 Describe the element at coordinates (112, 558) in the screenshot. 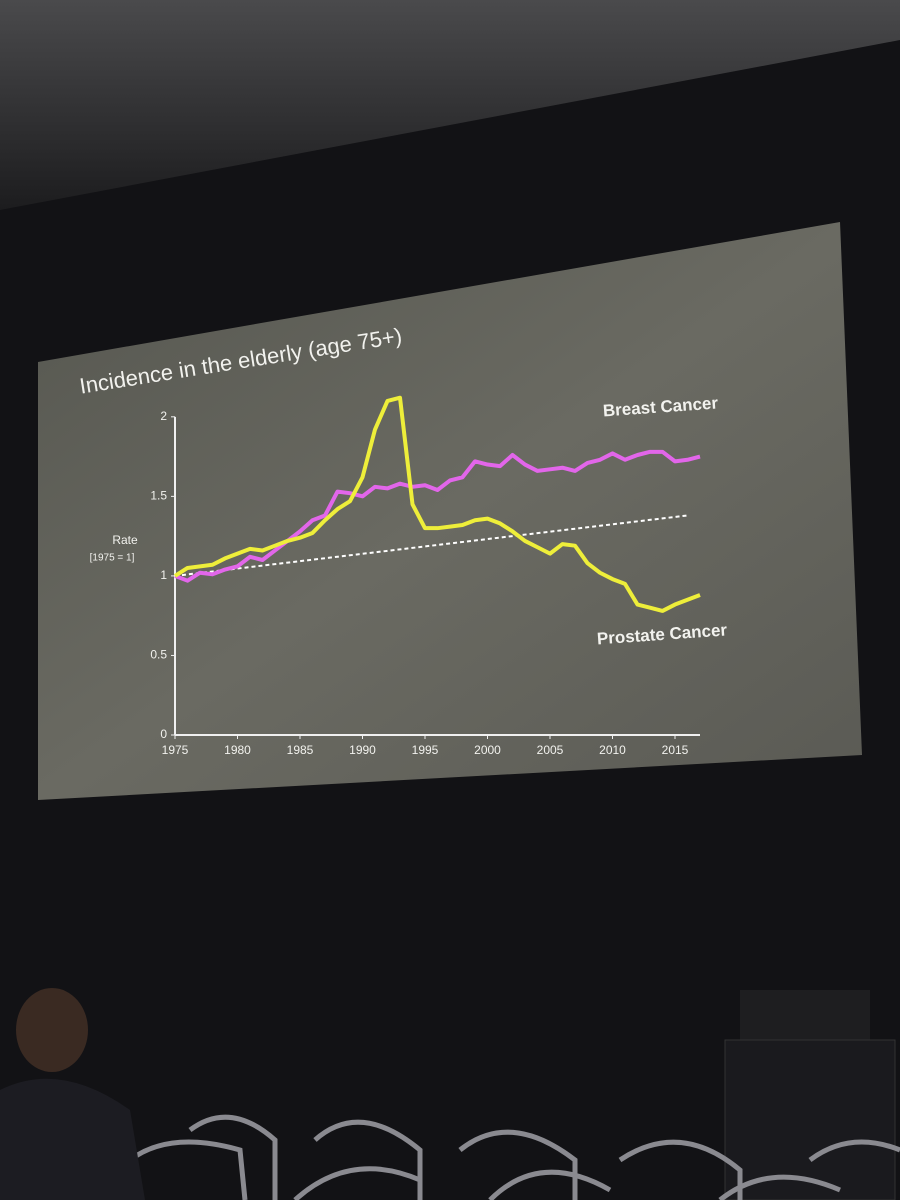

I see `y-axis-note: [1975 = 1]` at that location.